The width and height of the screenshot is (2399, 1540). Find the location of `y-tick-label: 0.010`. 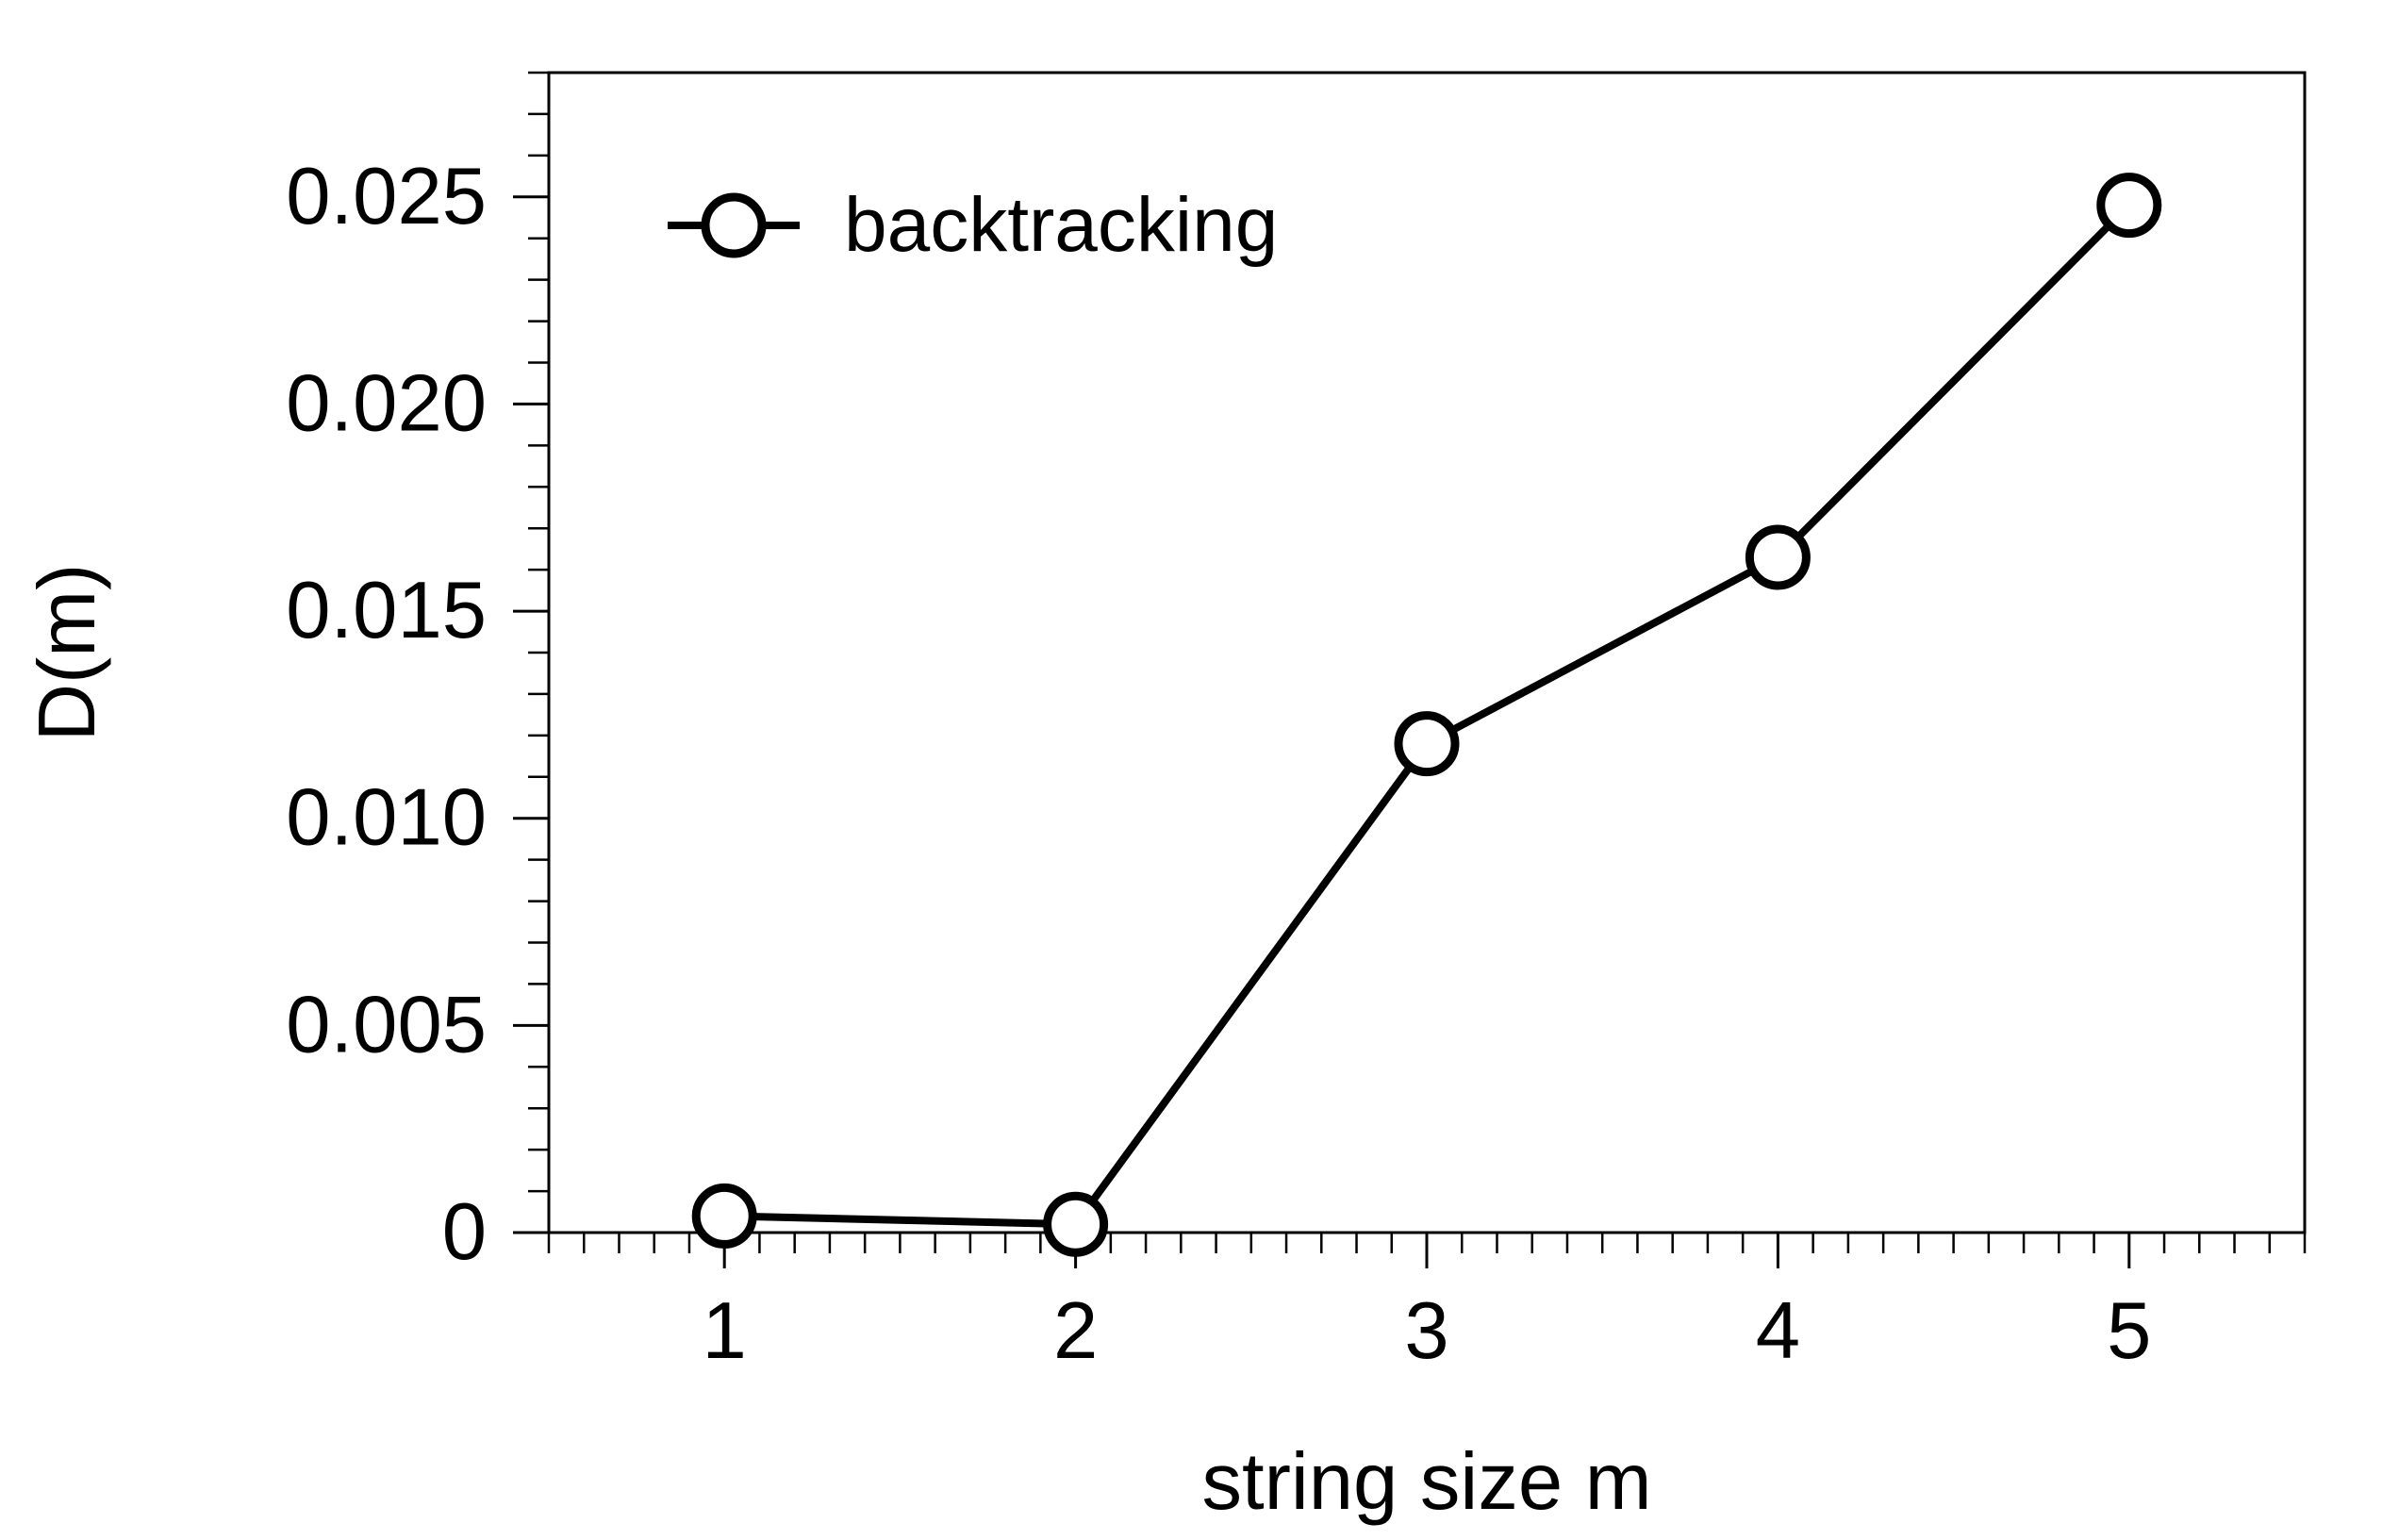

y-tick-label: 0.010 is located at coordinates (386, 818).